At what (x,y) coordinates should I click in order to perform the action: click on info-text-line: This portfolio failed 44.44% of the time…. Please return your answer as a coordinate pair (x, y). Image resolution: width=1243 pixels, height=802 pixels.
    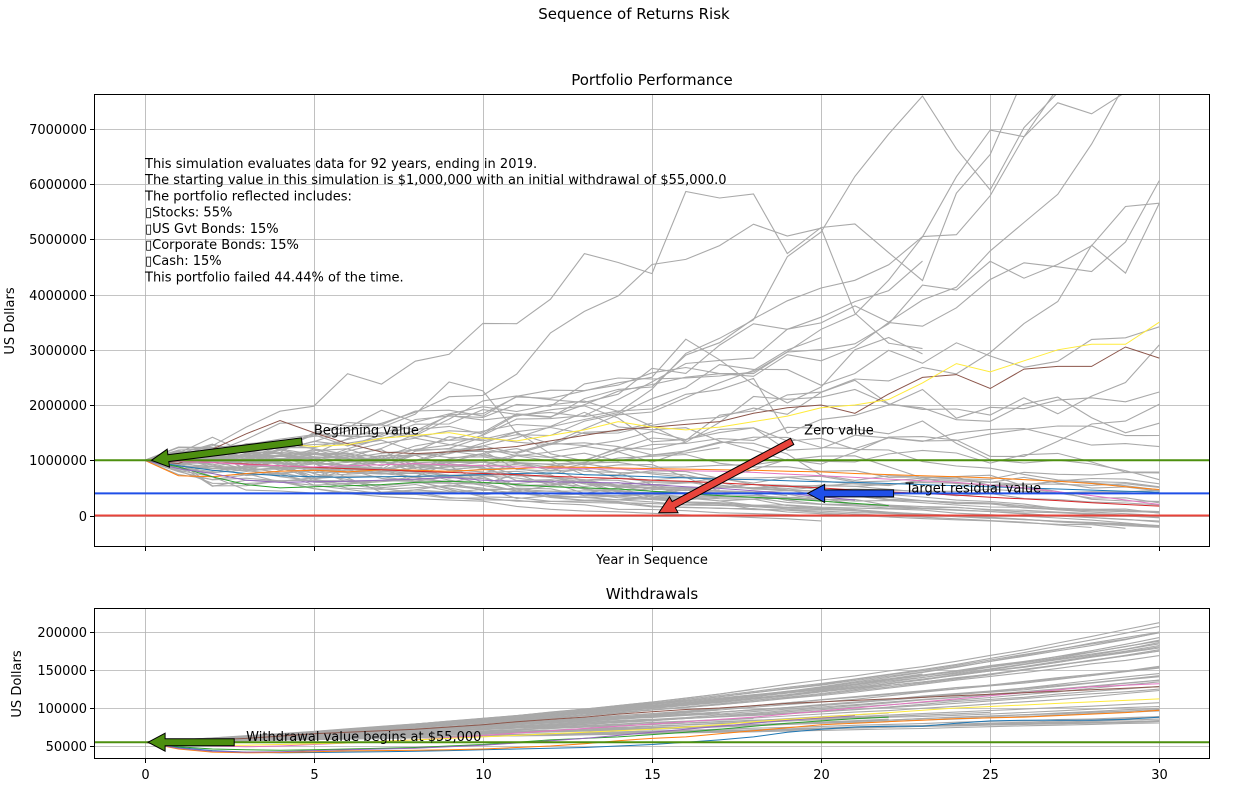
    Looking at the image, I should click on (274, 277).